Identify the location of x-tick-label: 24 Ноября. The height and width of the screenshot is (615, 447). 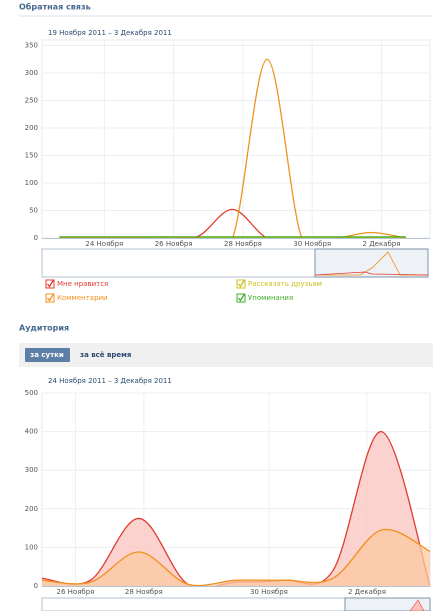
(104, 244).